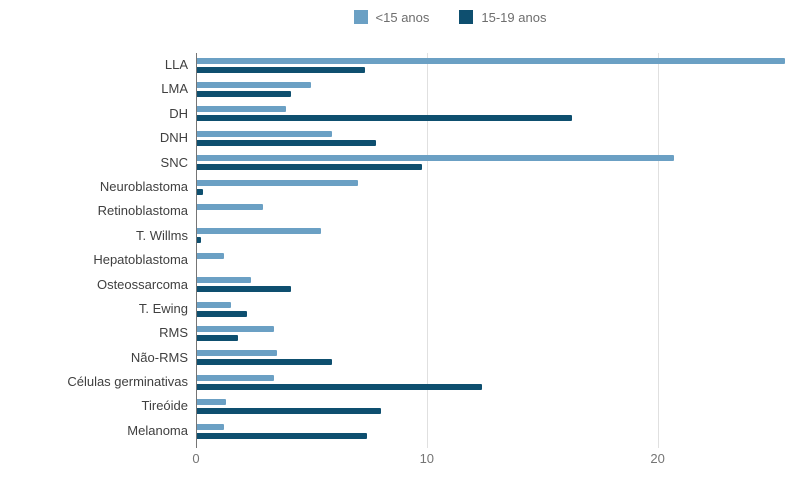  Describe the element at coordinates (173, 333) in the screenshot. I see `category-label: RMS` at that location.